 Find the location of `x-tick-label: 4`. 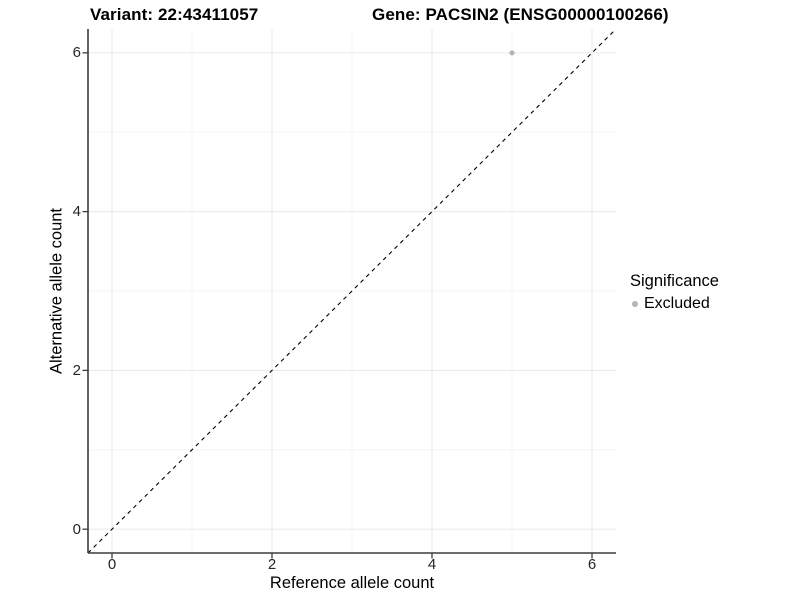

x-tick-label: 4 is located at coordinates (432, 564).